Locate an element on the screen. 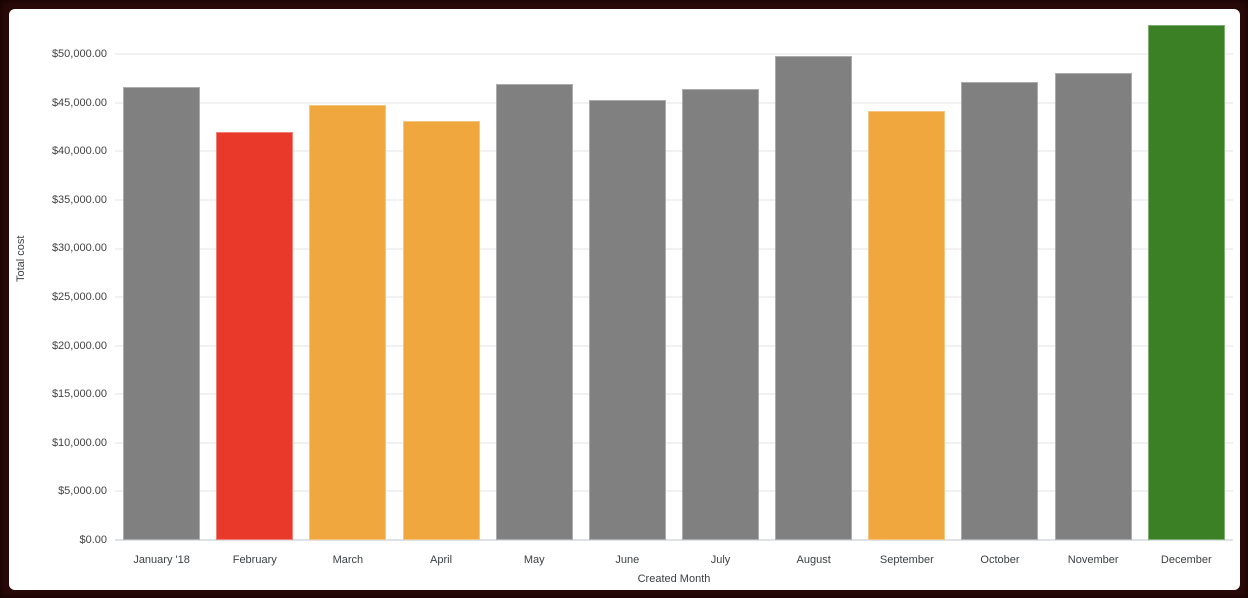 This screenshot has height=598, width=1248. y-axis-tick-label: $20,000.00 is located at coordinates (79, 345).